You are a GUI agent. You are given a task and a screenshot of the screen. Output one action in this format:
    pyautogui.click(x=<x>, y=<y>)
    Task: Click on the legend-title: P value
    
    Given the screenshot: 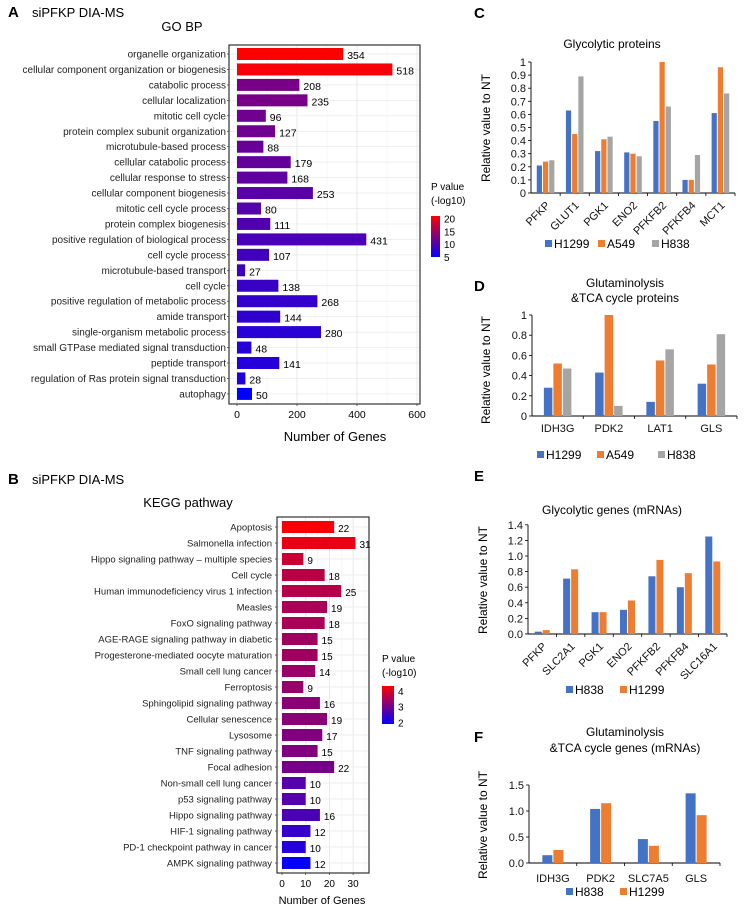 What is the action you would take?
    pyautogui.click(x=448, y=187)
    